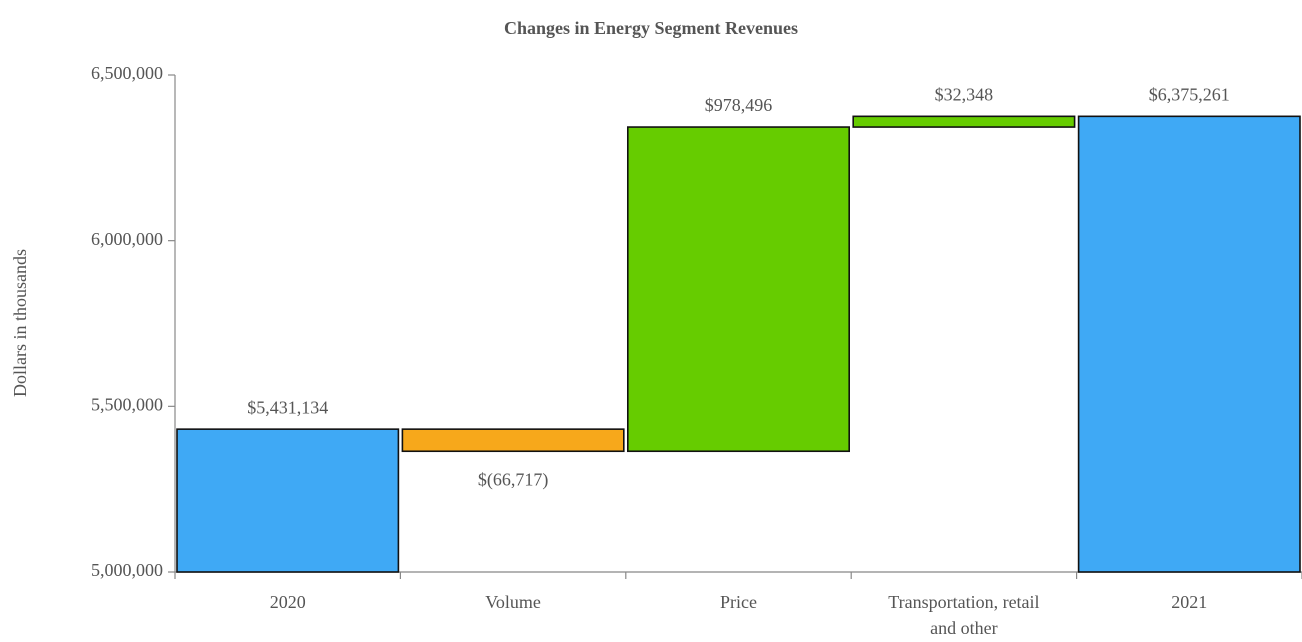 The height and width of the screenshot is (642, 1302). What do you see at coordinates (651, 28) in the screenshot?
I see `chart-title: Changes in Energy Segment Revenues` at bounding box center [651, 28].